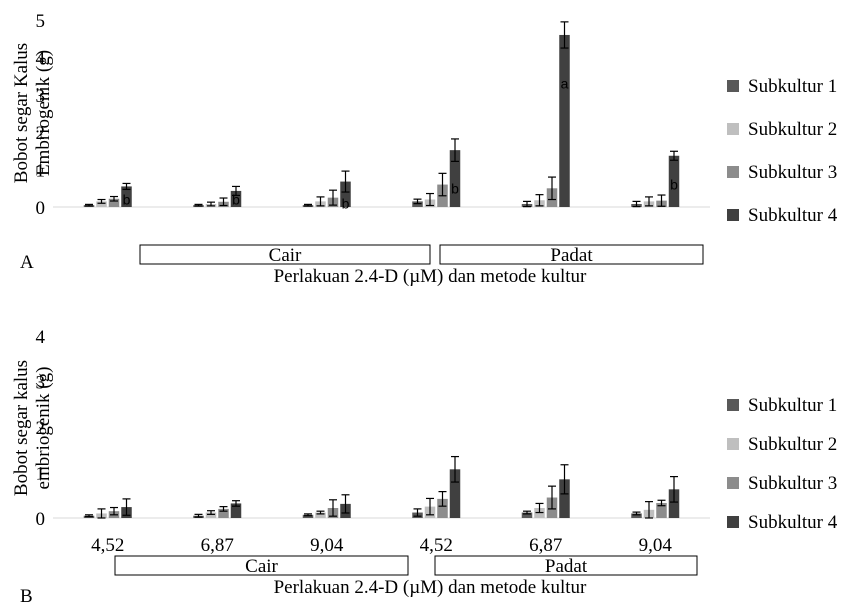 Image resolution: width=857 pixels, height=603 pixels. What do you see at coordinates (565, 84) in the screenshot?
I see `significance-letter: a` at bounding box center [565, 84].